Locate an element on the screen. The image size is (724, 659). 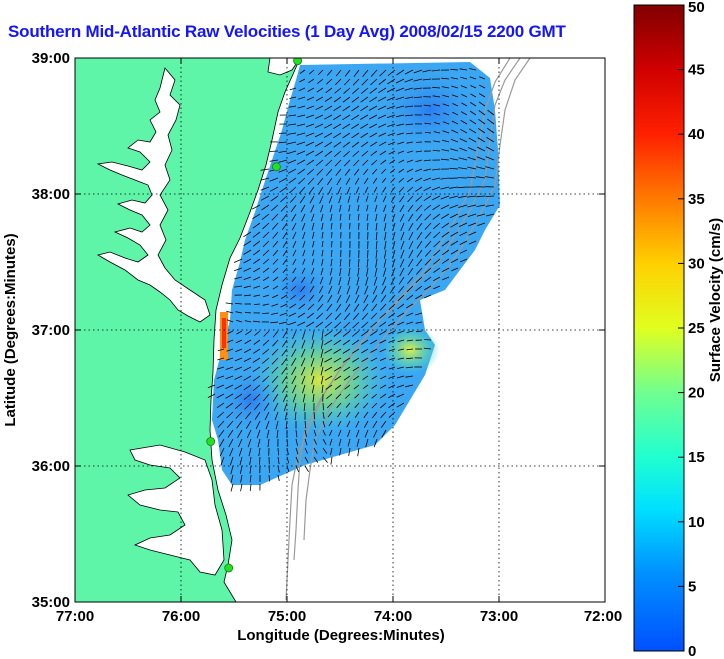
y-tick-label: 35:00 is located at coordinates (51, 602).